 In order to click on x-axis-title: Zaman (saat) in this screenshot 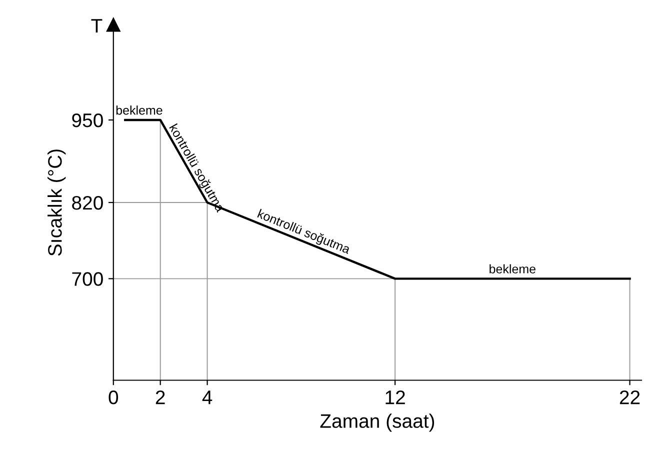, I will do `click(377, 423)`.